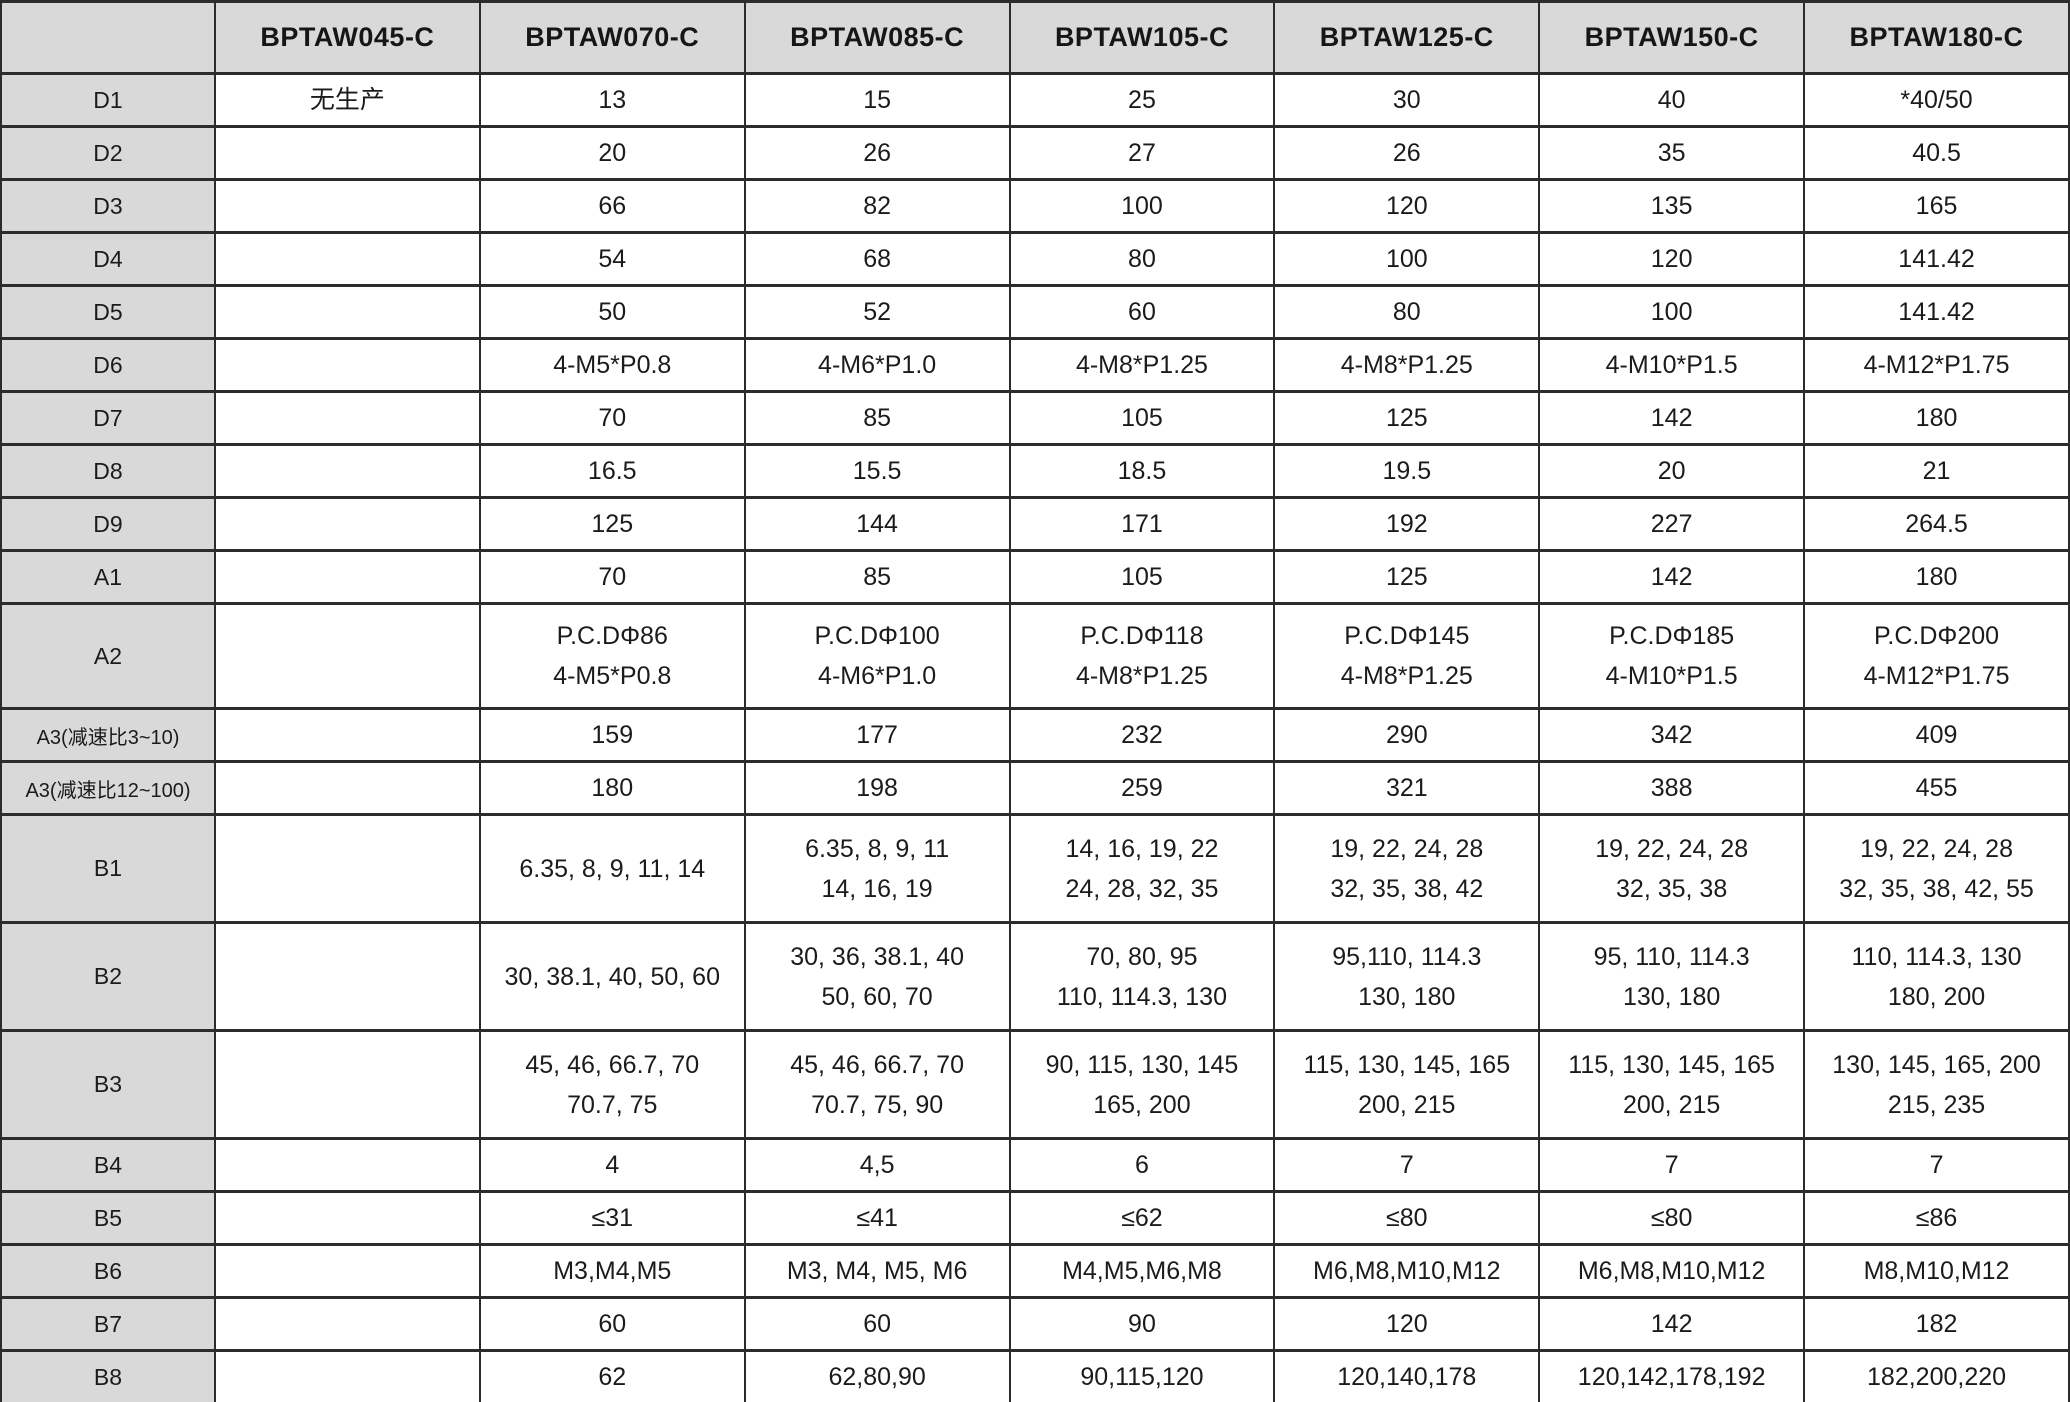  What do you see at coordinates (612, 1375) in the screenshot?
I see `table-cell: 62` at bounding box center [612, 1375].